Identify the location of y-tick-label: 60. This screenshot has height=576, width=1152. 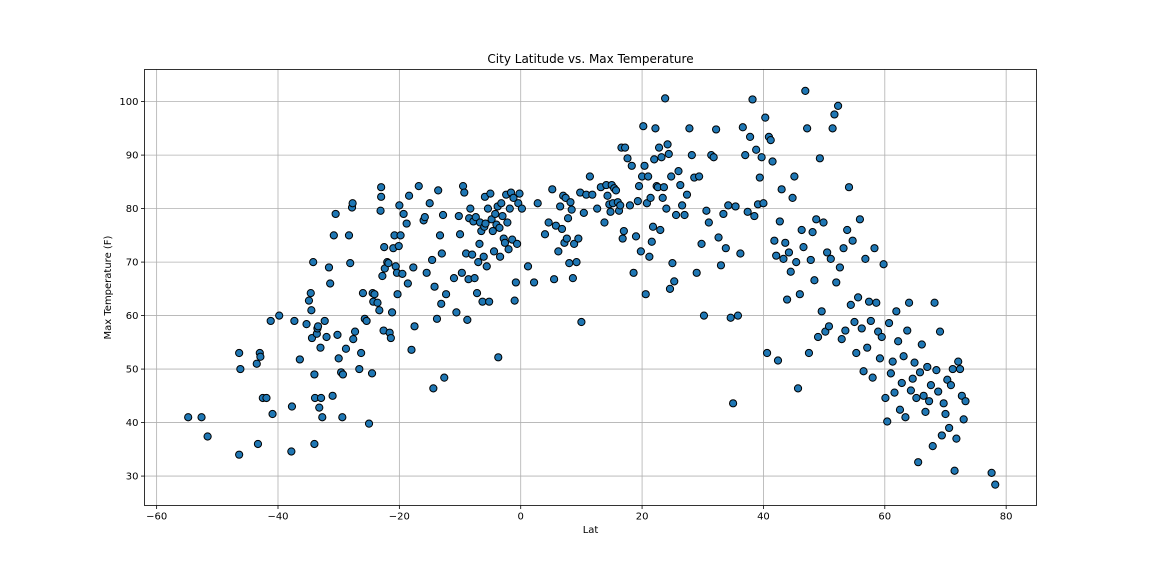
(132, 316).